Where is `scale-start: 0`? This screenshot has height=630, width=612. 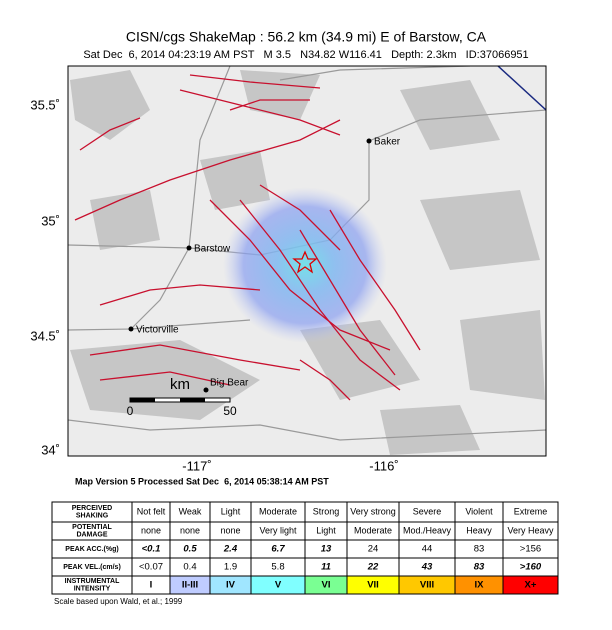
scale-start: 0 is located at coordinates (130, 411).